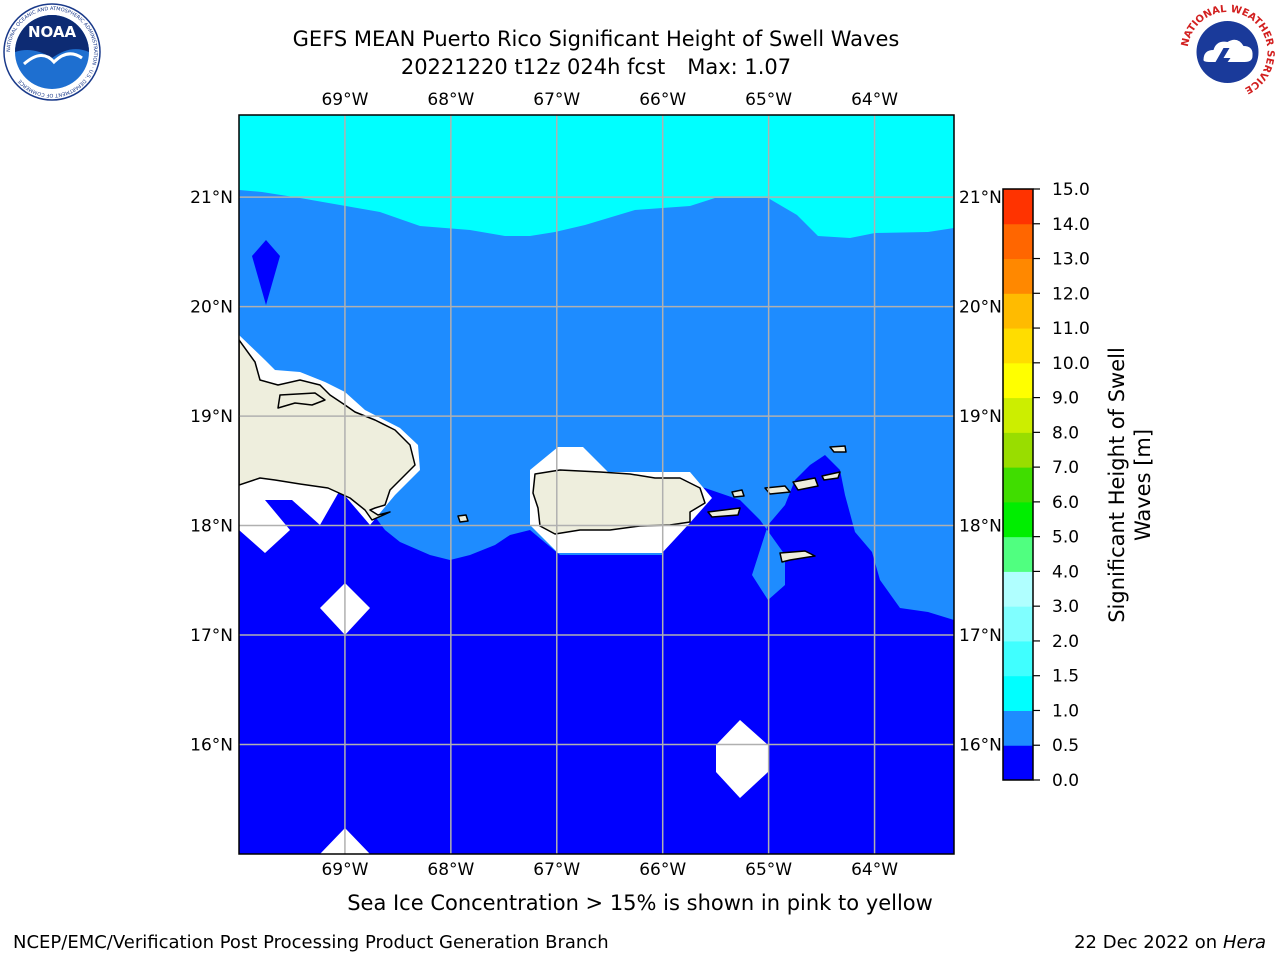 This screenshot has width=1280, height=960. I want to click on colorbar-tick-label-11: 9.0, so click(1065, 399).